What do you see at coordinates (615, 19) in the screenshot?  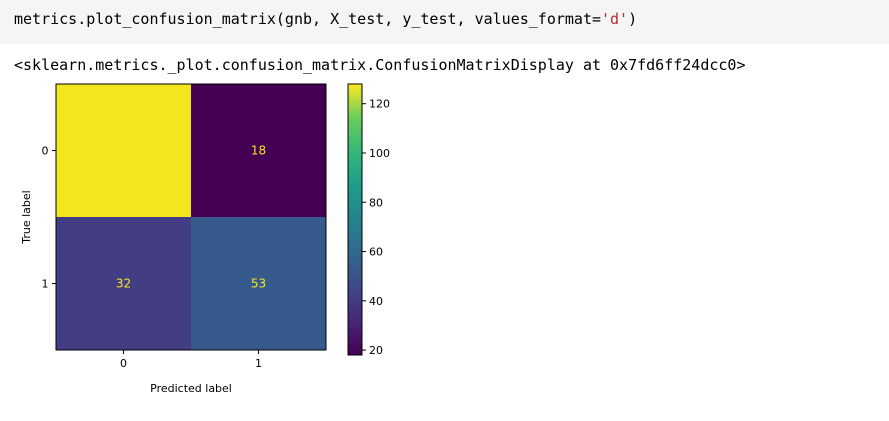 I see `code-string-literal: 'd'` at bounding box center [615, 19].